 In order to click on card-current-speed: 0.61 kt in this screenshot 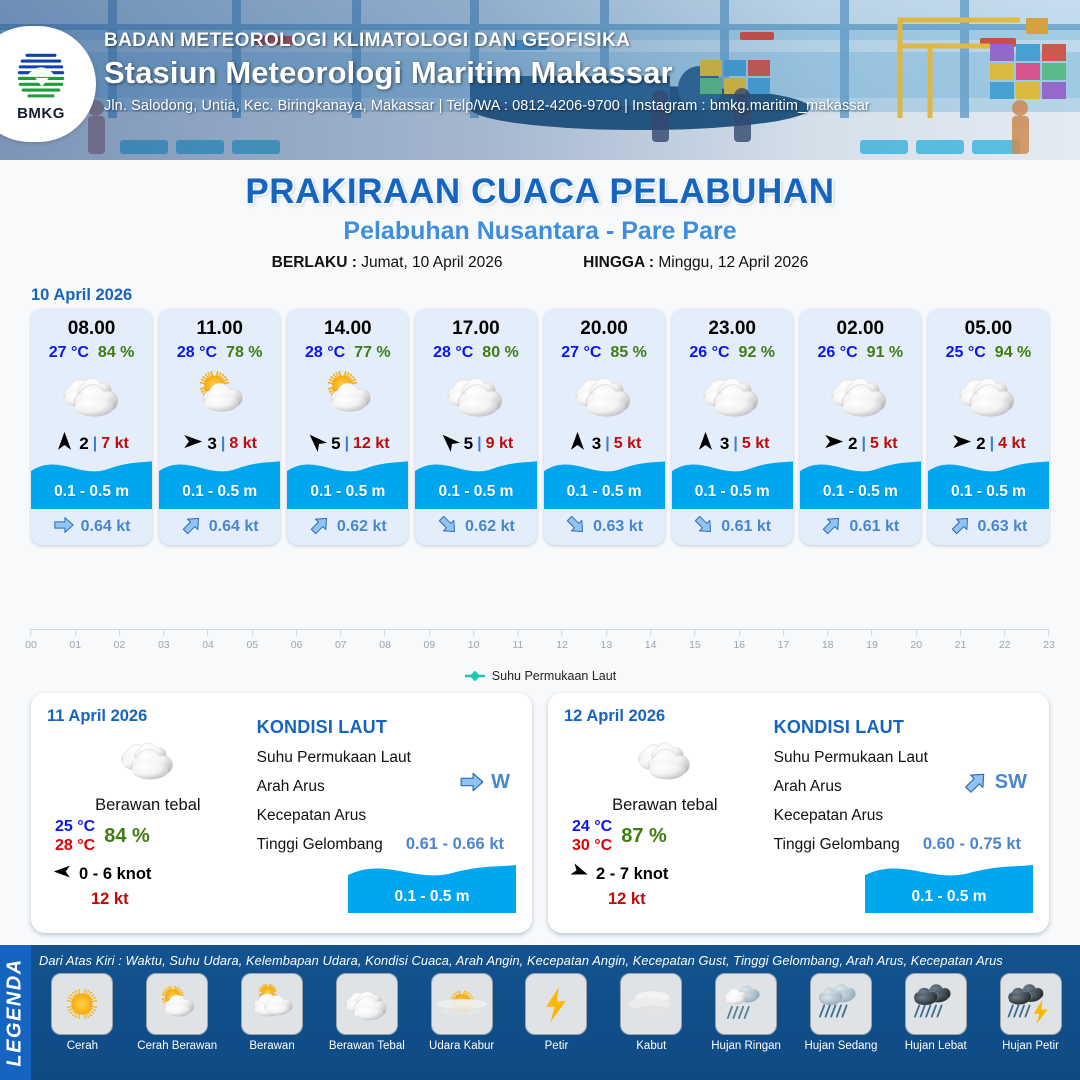, I will do `click(746, 526)`.